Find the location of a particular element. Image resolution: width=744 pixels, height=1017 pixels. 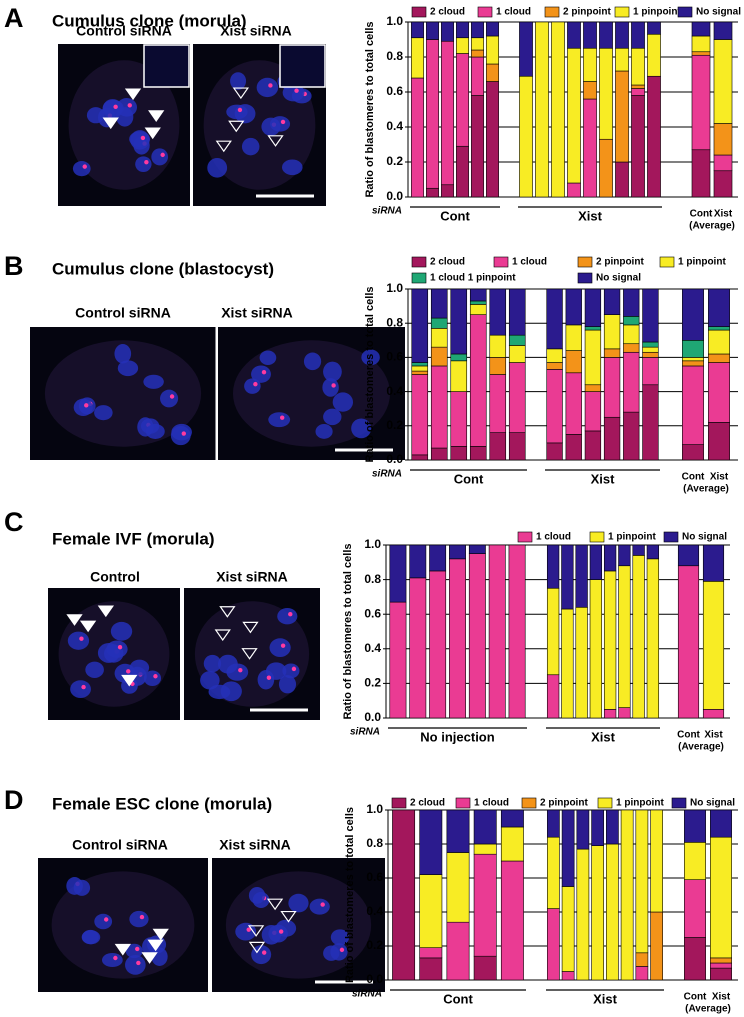

legend-label: 2 pinpoint is located at coordinates (620, 262).